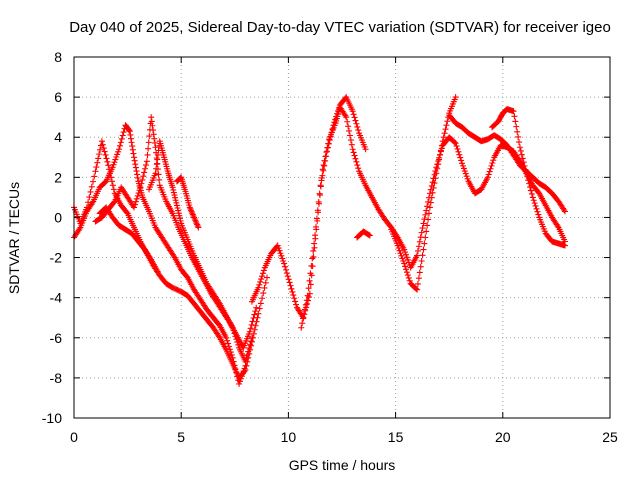 The image size is (640, 480). I want to click on data-series, so click(528, 177).